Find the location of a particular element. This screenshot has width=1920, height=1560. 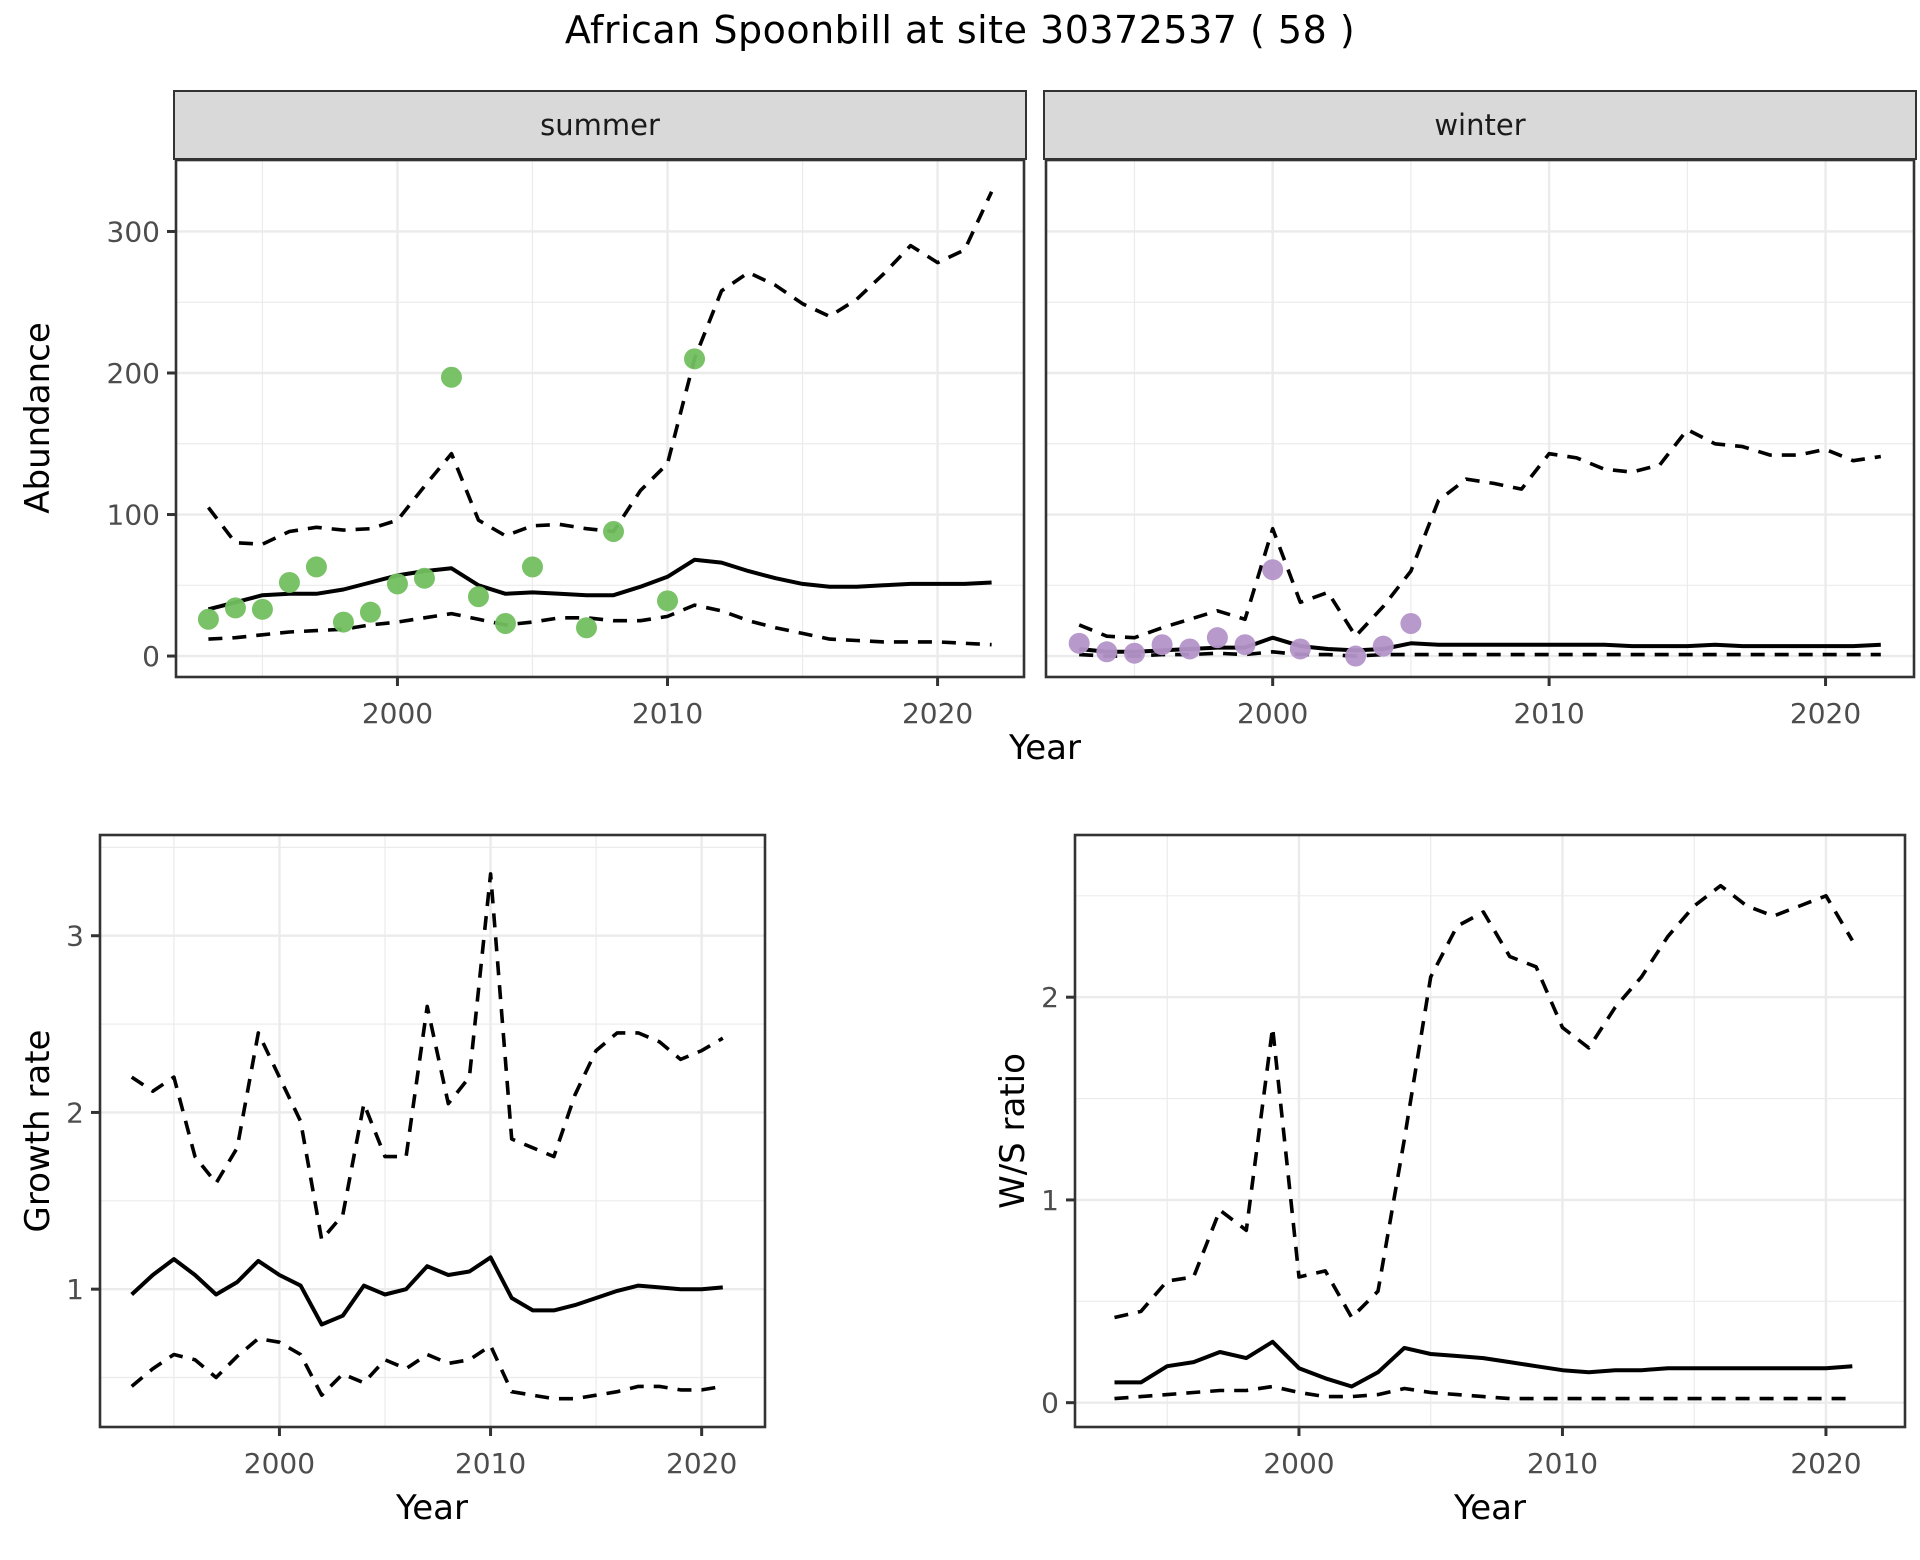

y-tick-label: 200 is located at coordinates (133, 373).